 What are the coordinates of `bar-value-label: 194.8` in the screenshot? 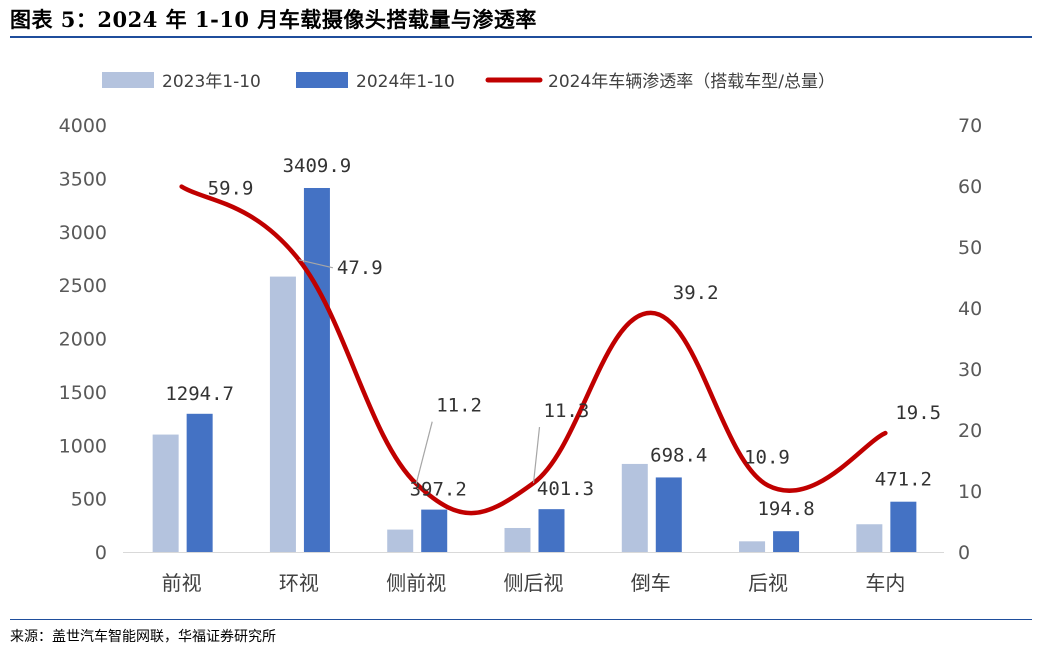 It's located at (785, 509).